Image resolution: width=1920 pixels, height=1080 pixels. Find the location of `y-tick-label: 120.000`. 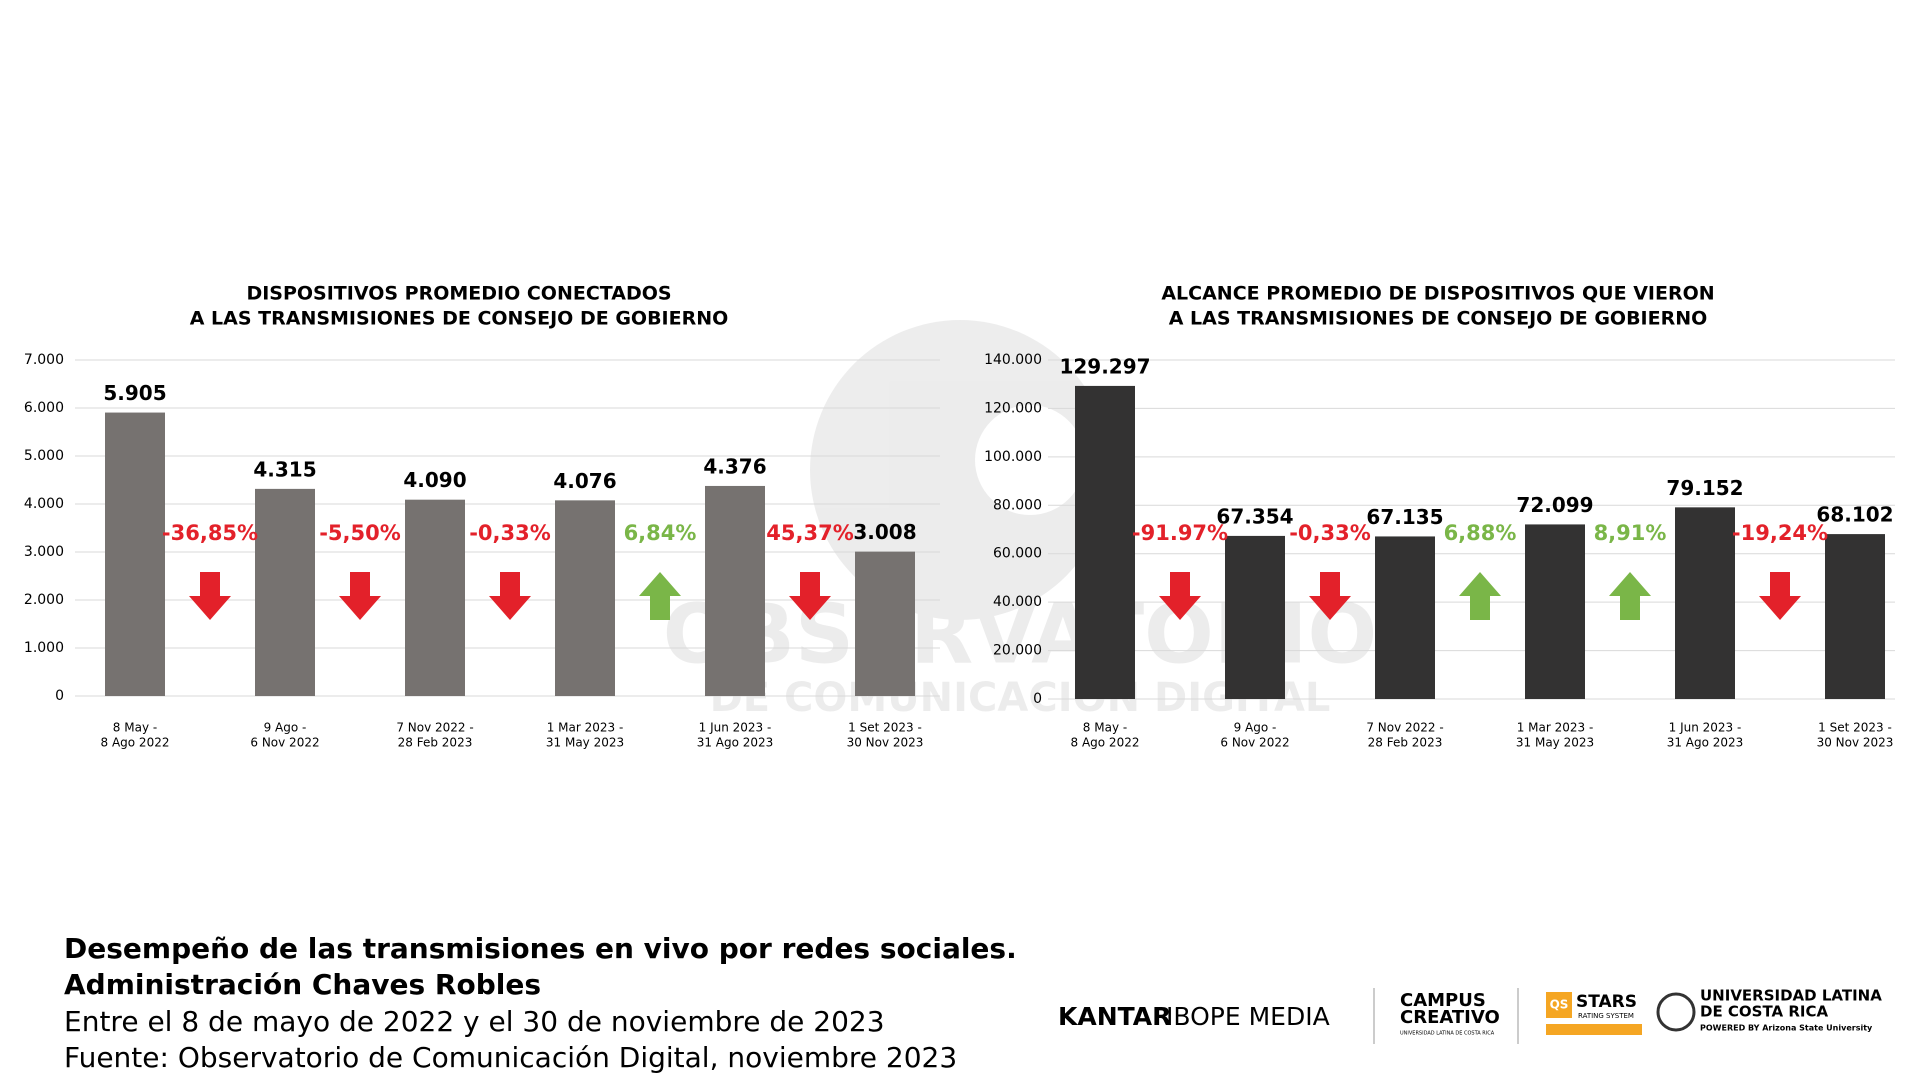

y-tick-label: 120.000 is located at coordinates (1013, 408).